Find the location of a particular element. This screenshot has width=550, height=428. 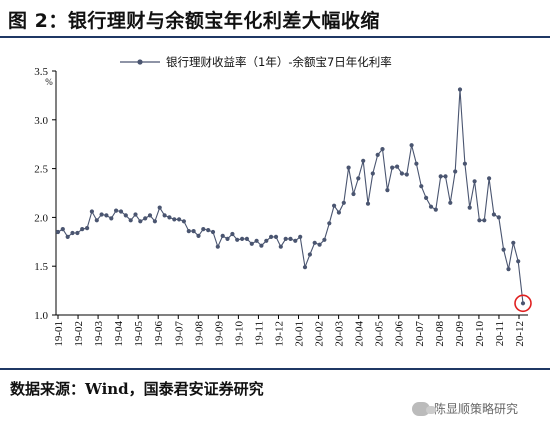

x-tick-label: 20-03 is located at coordinates (340, 334).